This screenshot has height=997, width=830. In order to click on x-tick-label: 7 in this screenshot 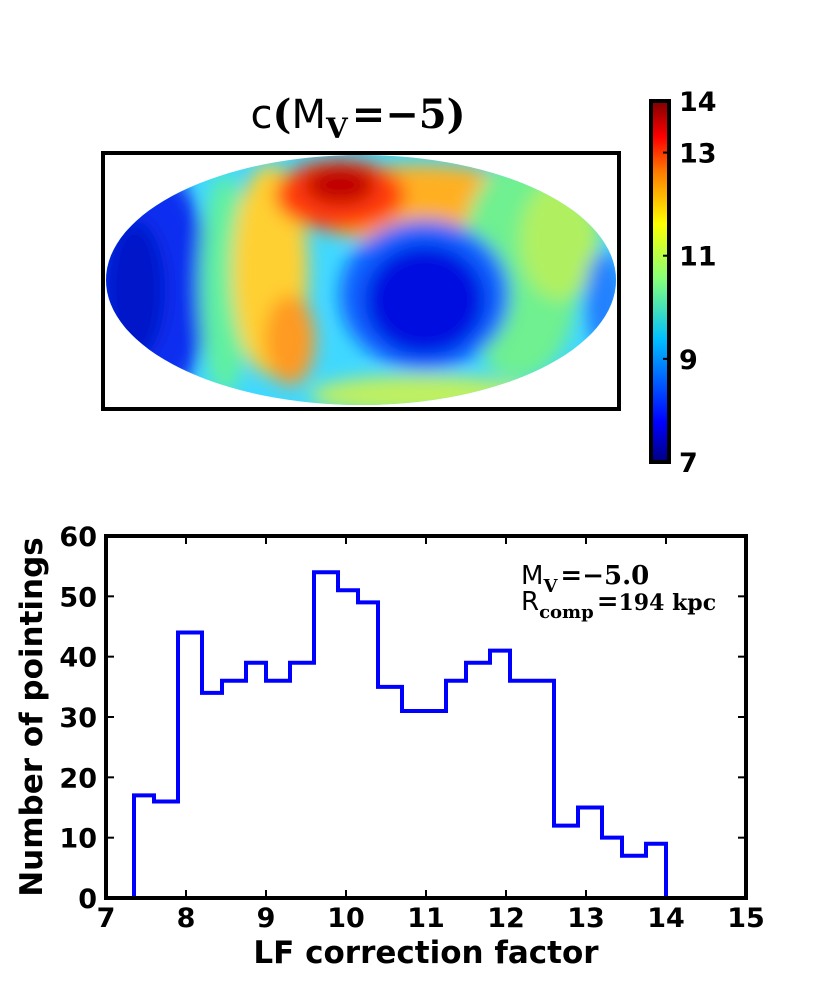, I will do `click(106, 918)`.